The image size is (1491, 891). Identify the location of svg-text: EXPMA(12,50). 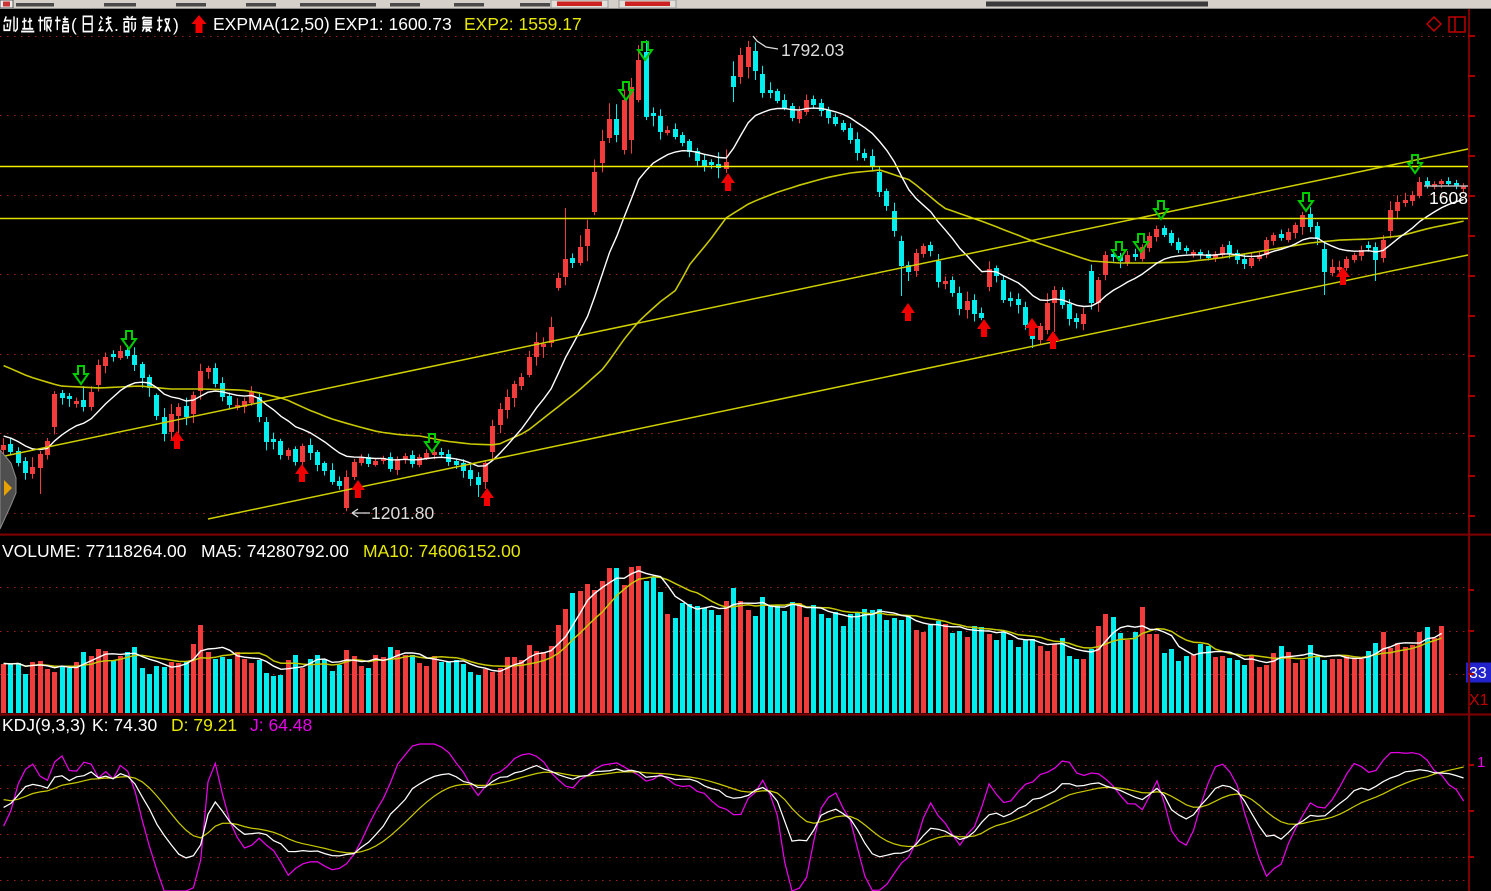
(271, 24).